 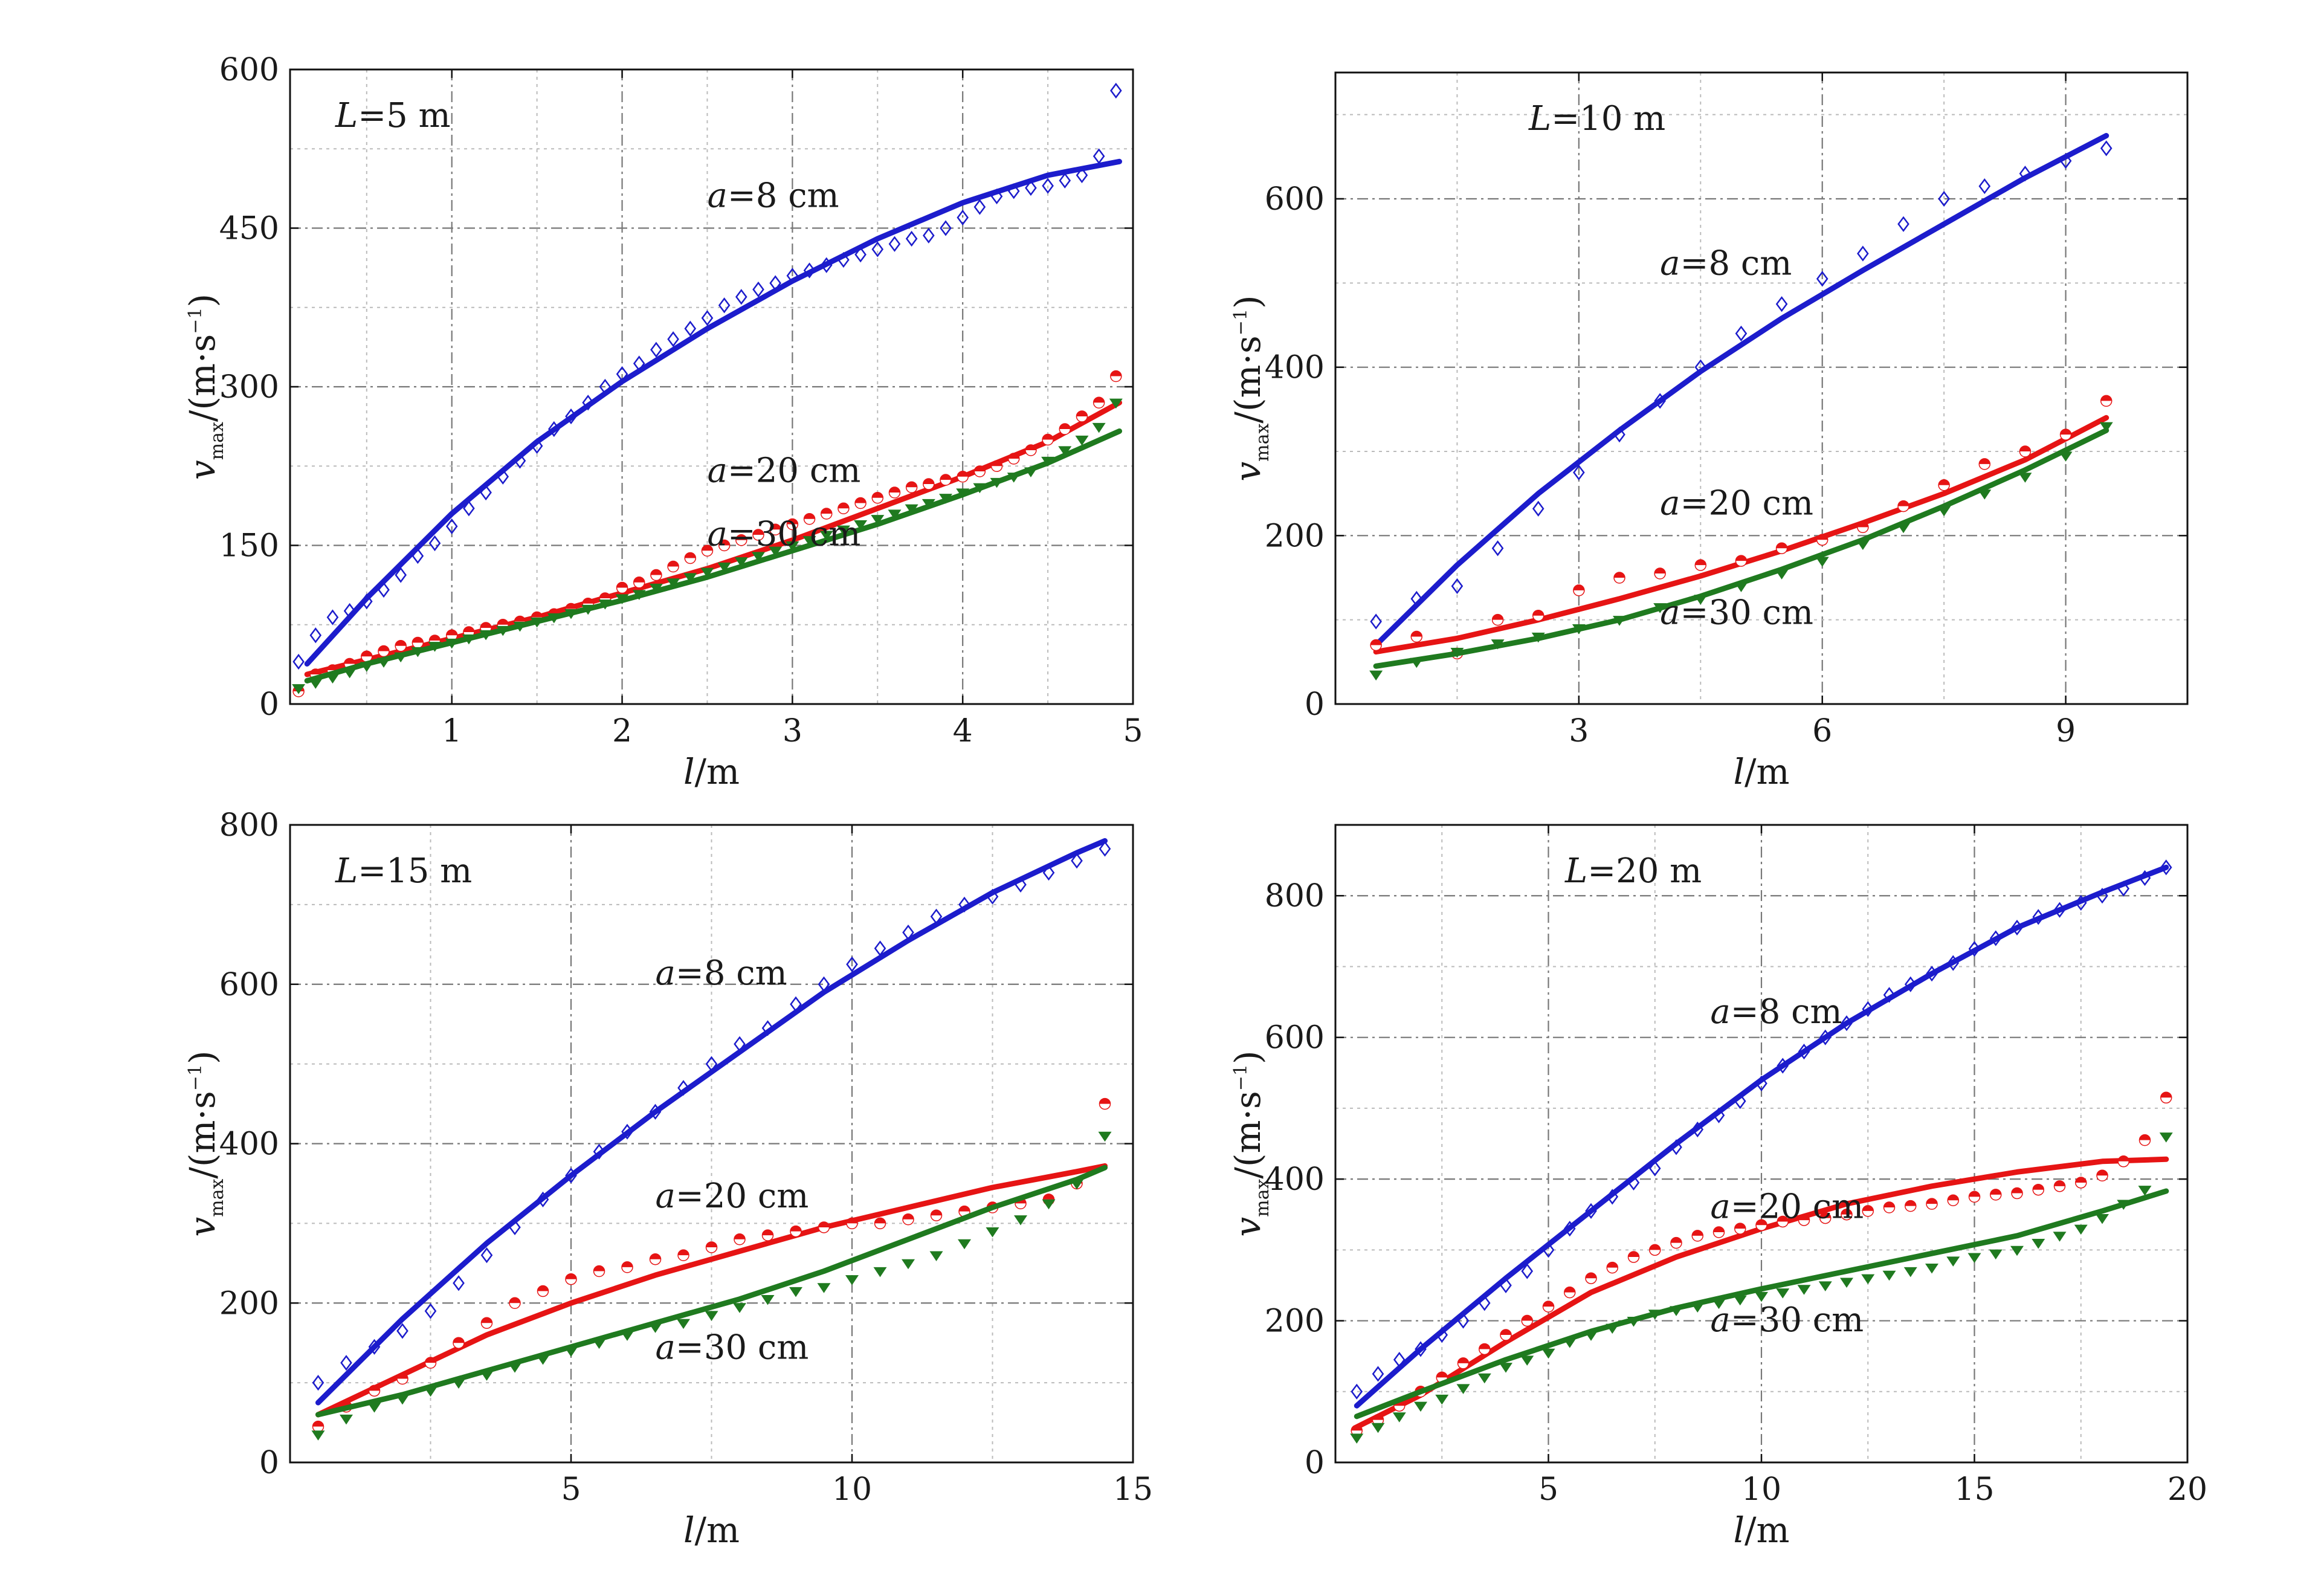 I want to click on x-tick-label: 3, so click(x=793, y=731).